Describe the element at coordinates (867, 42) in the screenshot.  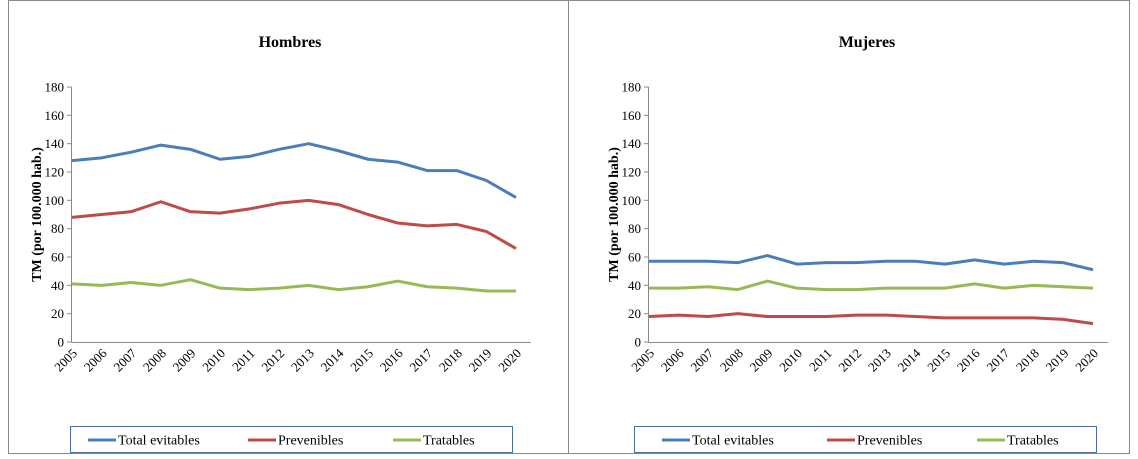
I see `chart-title: Mujeres` at that location.